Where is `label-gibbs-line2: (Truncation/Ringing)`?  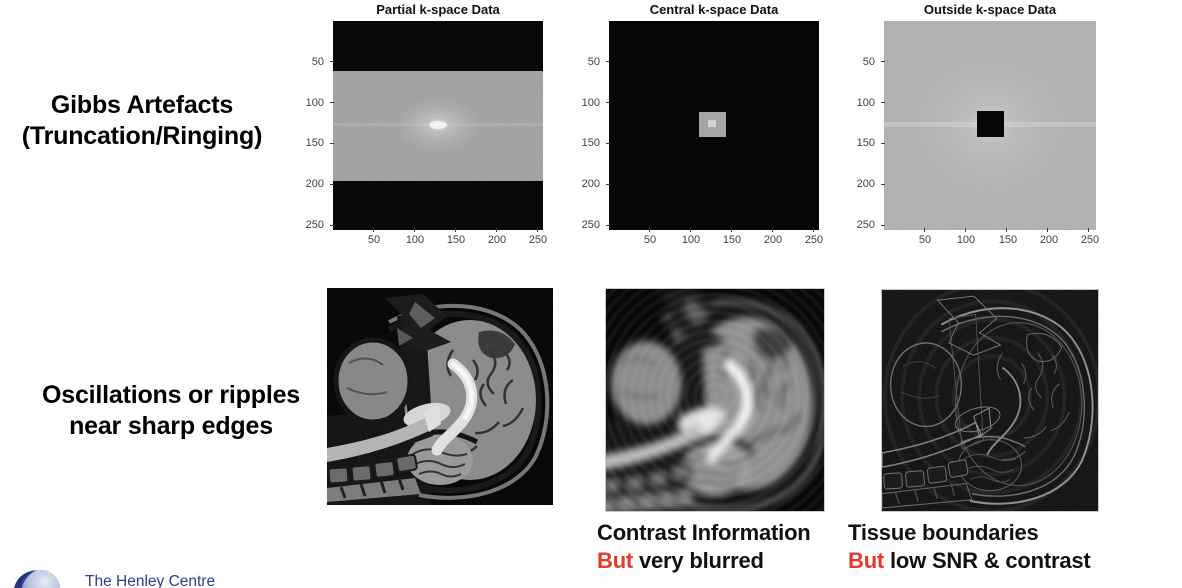
label-gibbs-line2: (Truncation/Ringing) is located at coordinates (142, 136).